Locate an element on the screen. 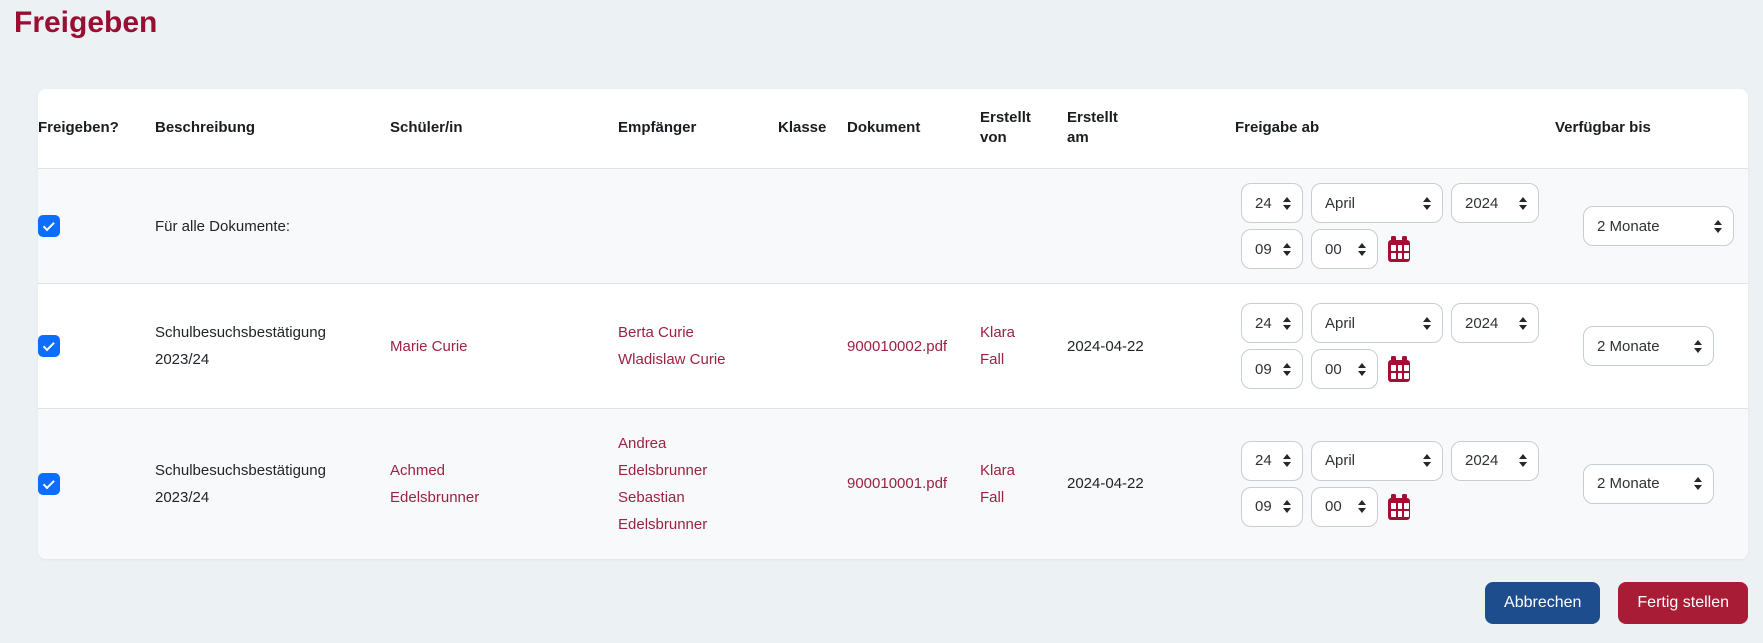 This screenshot has width=1763, height=643. col-header-empfaenger: Empfänger is located at coordinates (657, 128).